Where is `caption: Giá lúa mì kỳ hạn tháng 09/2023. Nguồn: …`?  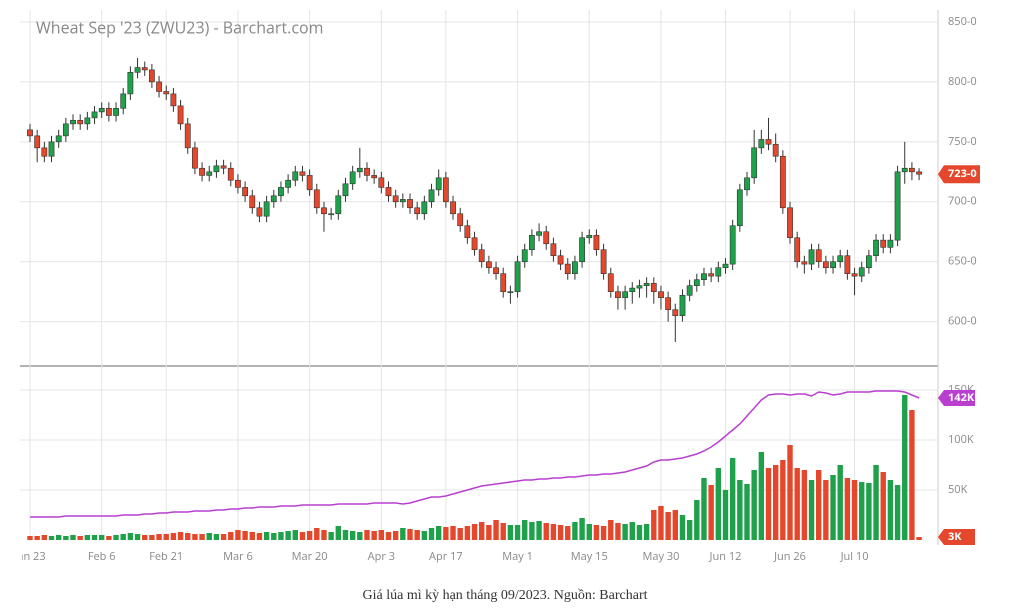
caption: Giá lúa mì kỳ hạn tháng 09/2023. Nguồn: … is located at coordinates (505, 595).